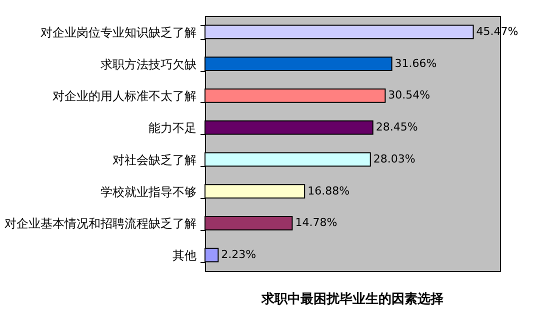 Image resolution: width=542 pixels, height=325 pixels. I want to click on data-label: 31.66%, so click(415, 63).